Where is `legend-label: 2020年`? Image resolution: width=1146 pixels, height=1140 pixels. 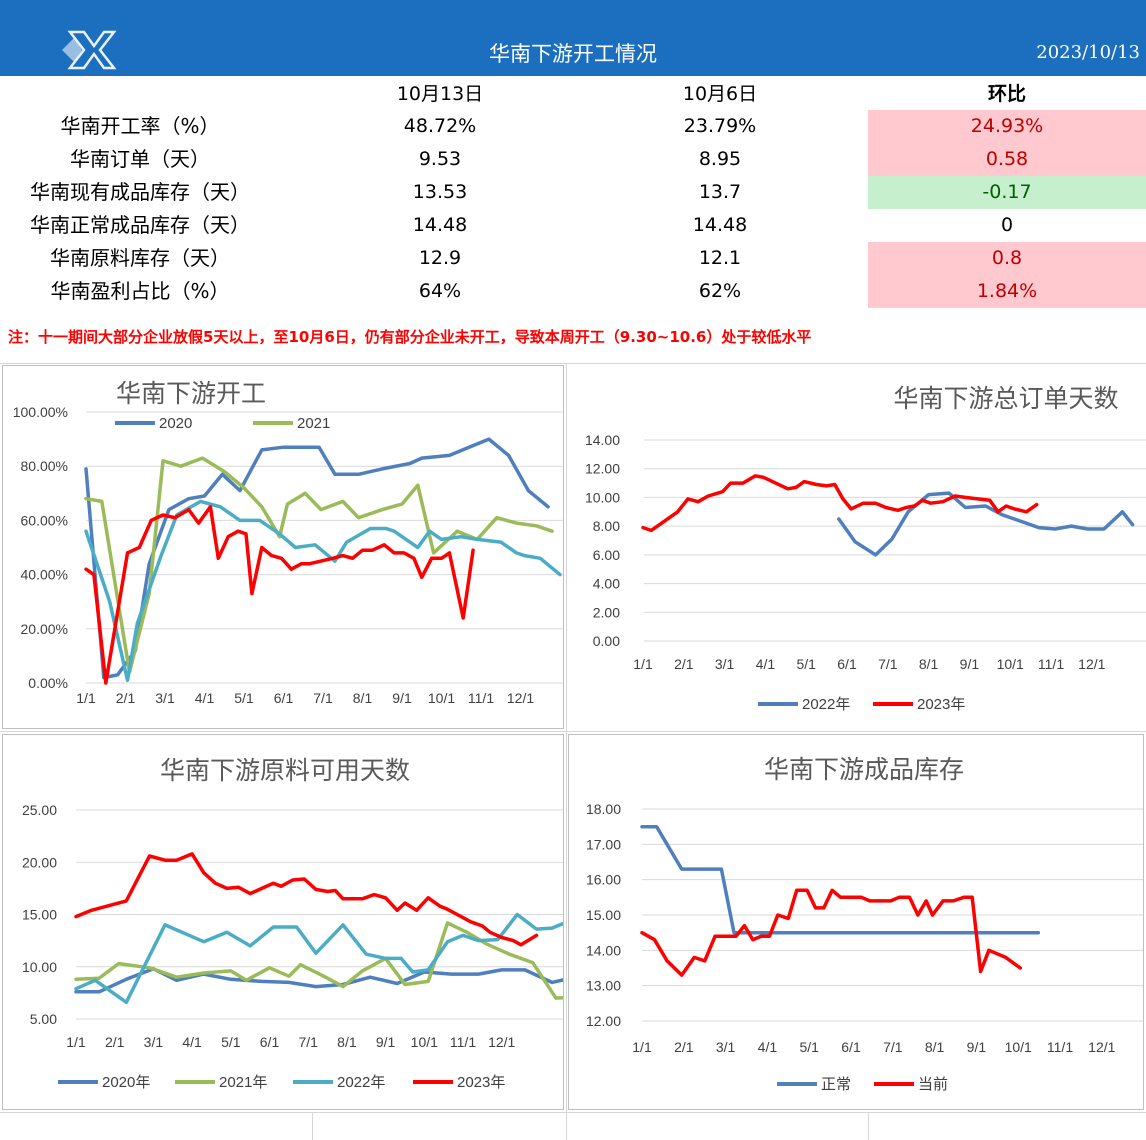
legend-label: 2020年 is located at coordinates (126, 1082).